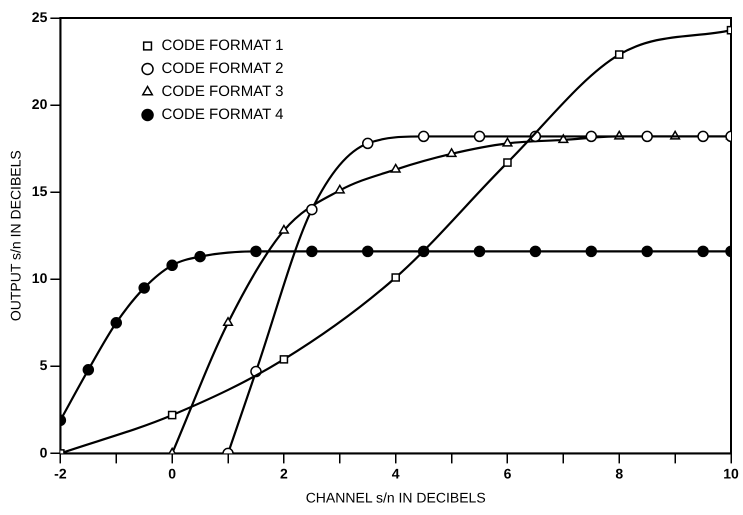 The width and height of the screenshot is (743, 515). What do you see at coordinates (40, 278) in the screenshot?
I see `y-tick-label: 10` at bounding box center [40, 278].